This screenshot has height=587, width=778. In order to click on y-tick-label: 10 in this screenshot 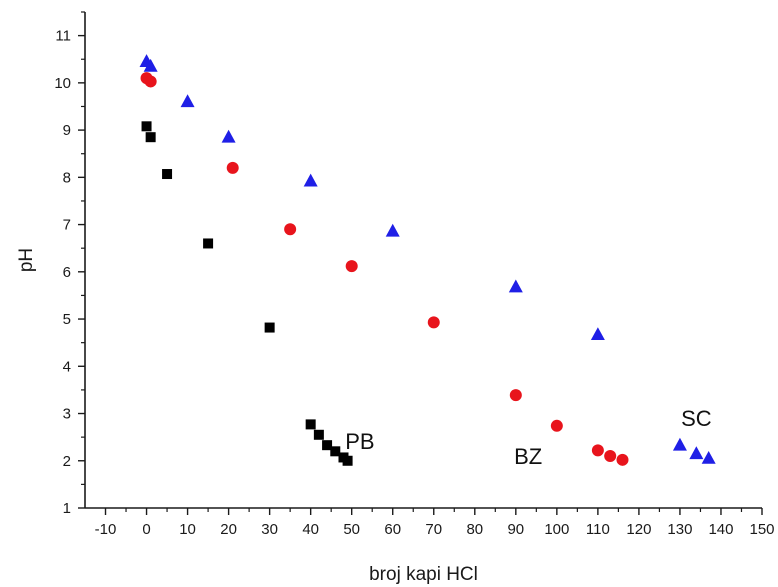, I will do `click(62, 83)`.